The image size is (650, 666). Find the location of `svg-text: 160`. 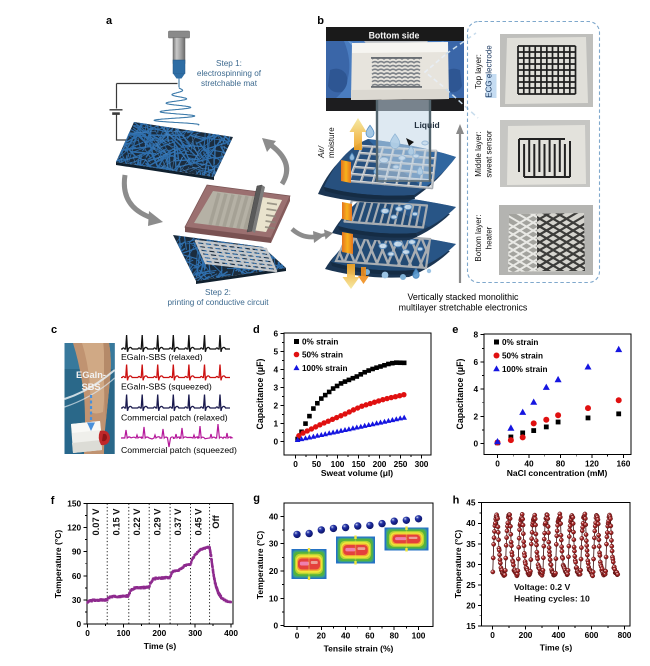

svg-text: 160 is located at coordinates (623, 464).